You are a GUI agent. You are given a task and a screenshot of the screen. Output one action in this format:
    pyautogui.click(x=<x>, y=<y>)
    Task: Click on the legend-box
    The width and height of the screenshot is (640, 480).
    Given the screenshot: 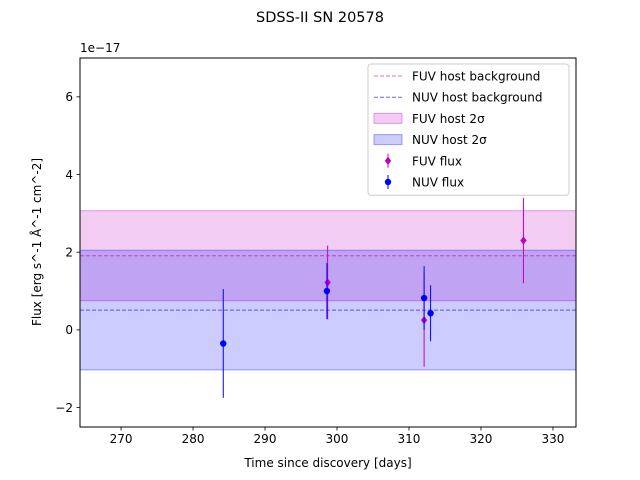 What is the action you would take?
    pyautogui.click(x=468, y=129)
    